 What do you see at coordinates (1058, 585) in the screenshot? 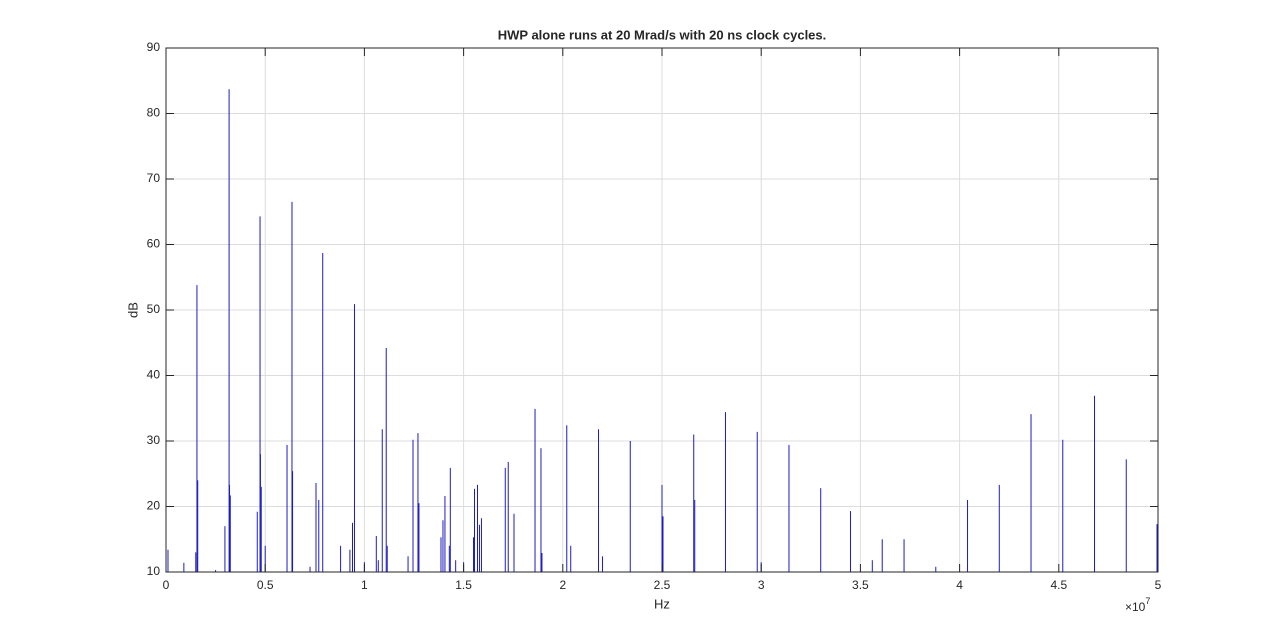
I see `x-tick-label: 4.5` at bounding box center [1058, 585].